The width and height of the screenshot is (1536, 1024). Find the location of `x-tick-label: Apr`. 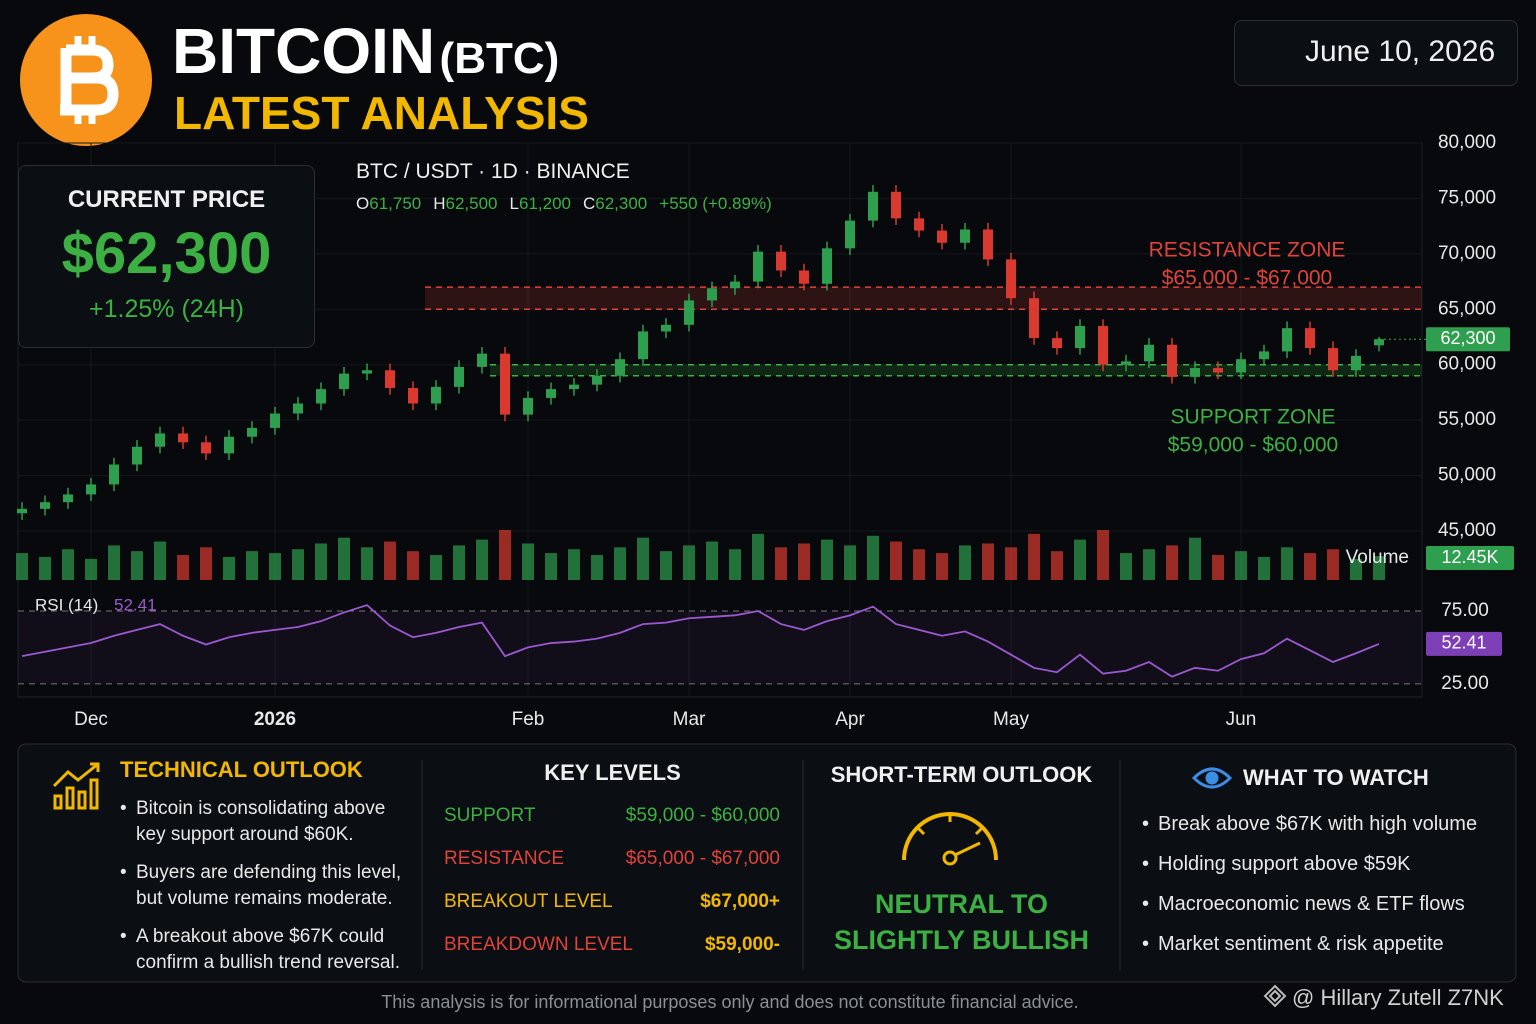

x-tick-label: Apr is located at coordinates (850, 719).